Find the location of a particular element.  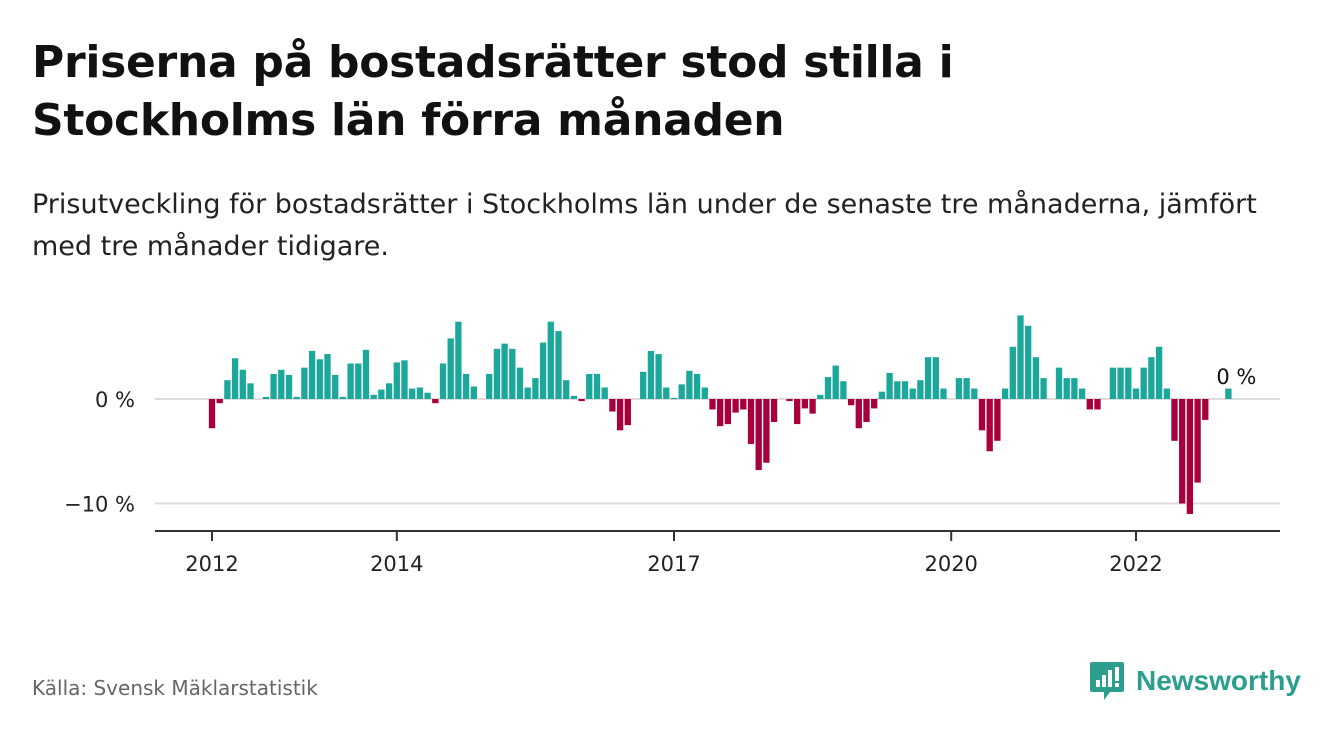

x-tick-label: 2017 is located at coordinates (673, 564).